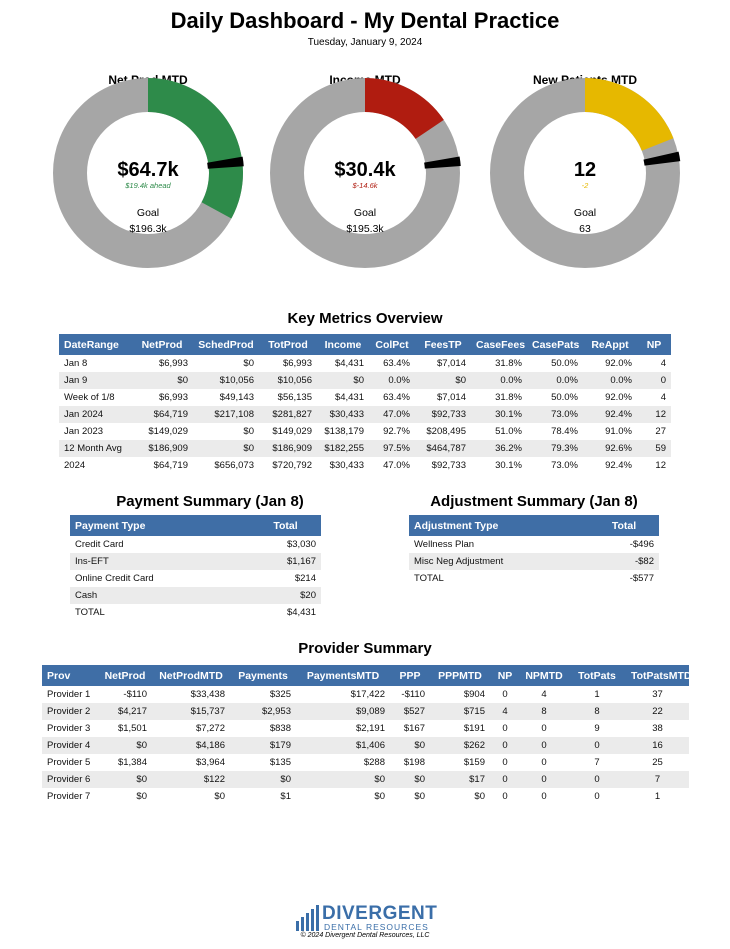 This screenshot has height=949, width=730. Describe the element at coordinates (380, 913) in the screenshot. I see `logo-main: DIVERGENT` at that location.